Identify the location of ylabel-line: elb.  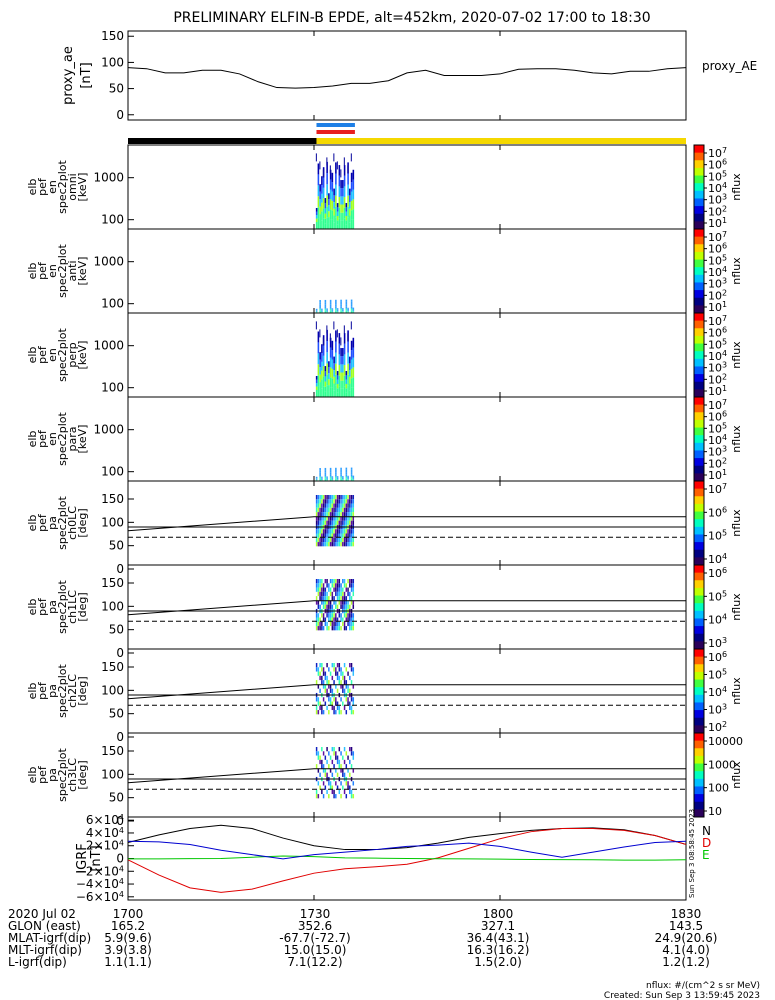
(32, 355).